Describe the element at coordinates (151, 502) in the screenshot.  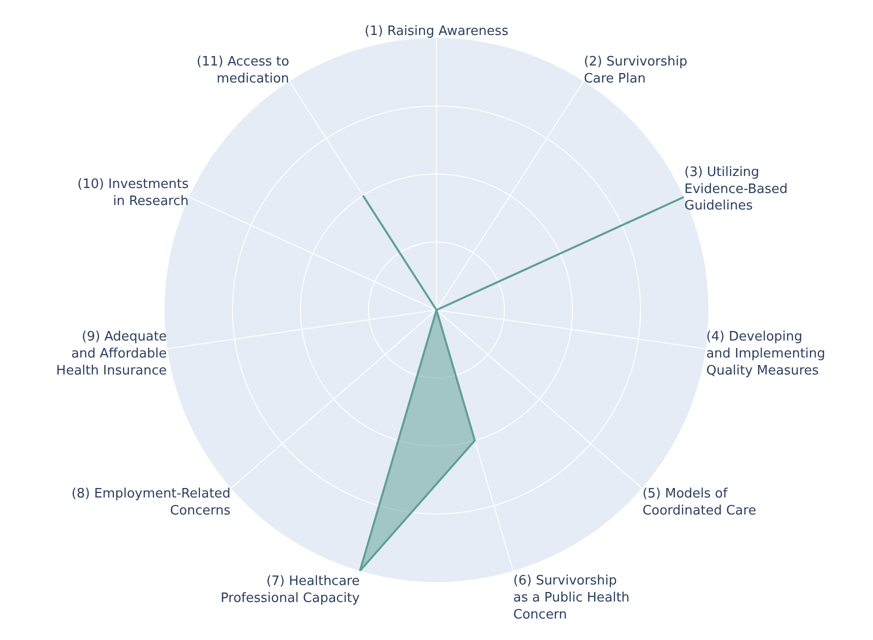
I see `spoke-label: (8) Employment-Related Concerns` at that location.